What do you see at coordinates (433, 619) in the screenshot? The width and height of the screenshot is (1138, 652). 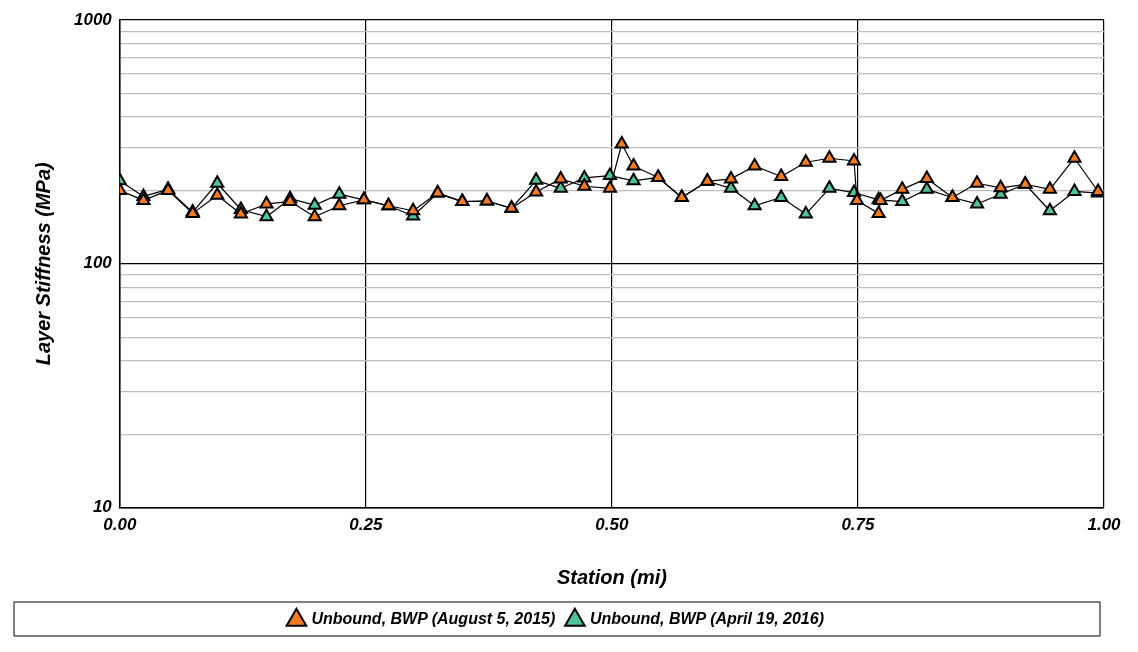 I see `legend-label: Unbound, BWP (August 5, 2015)` at bounding box center [433, 619].